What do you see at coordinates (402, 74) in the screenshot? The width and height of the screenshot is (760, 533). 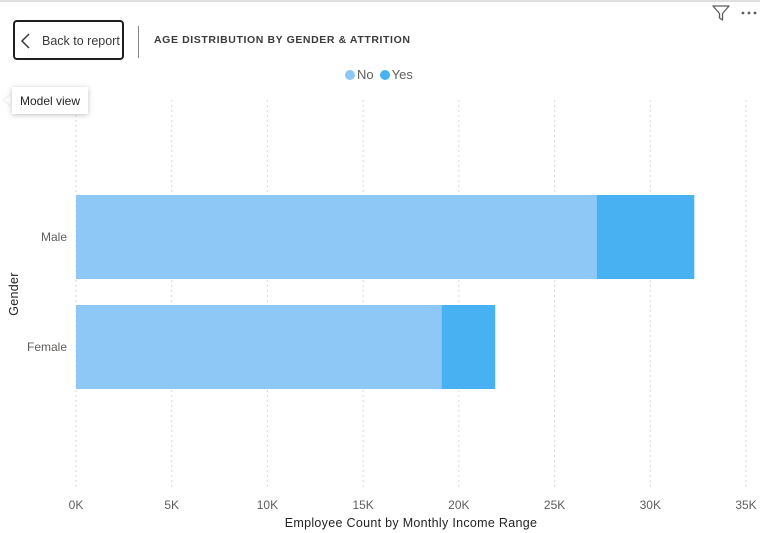 I see `legend-label-yes: Yes` at bounding box center [402, 74].